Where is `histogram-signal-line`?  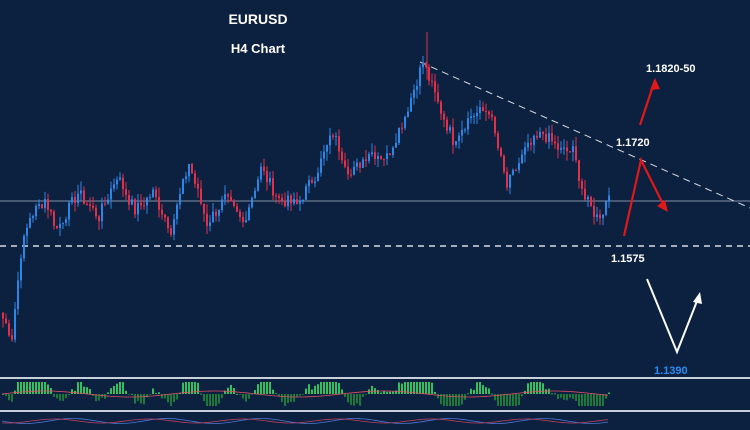 histogram-signal-line is located at coordinates (305, 394).